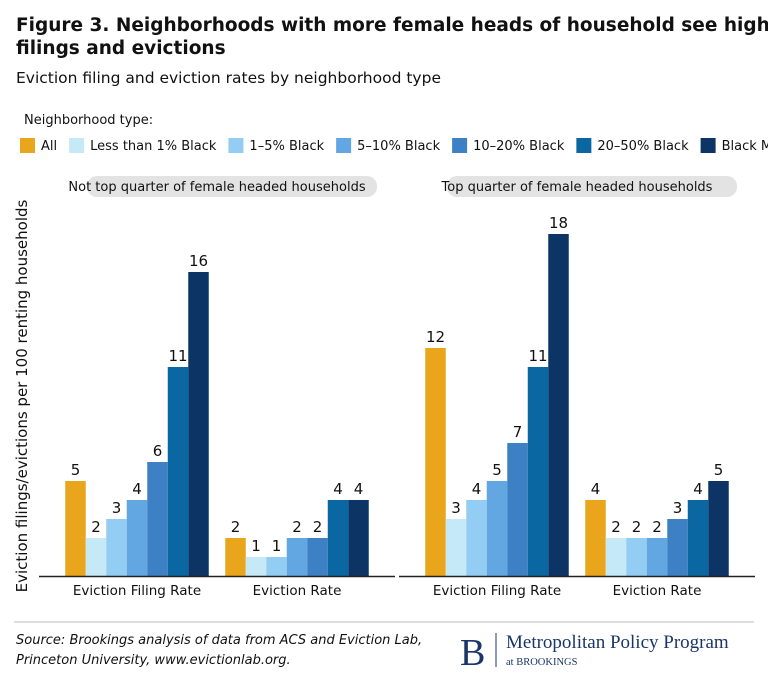 This screenshot has height=679, width=768. What do you see at coordinates (577, 187) in the screenshot?
I see `panel-title: Top quarter of female headed households` at bounding box center [577, 187].